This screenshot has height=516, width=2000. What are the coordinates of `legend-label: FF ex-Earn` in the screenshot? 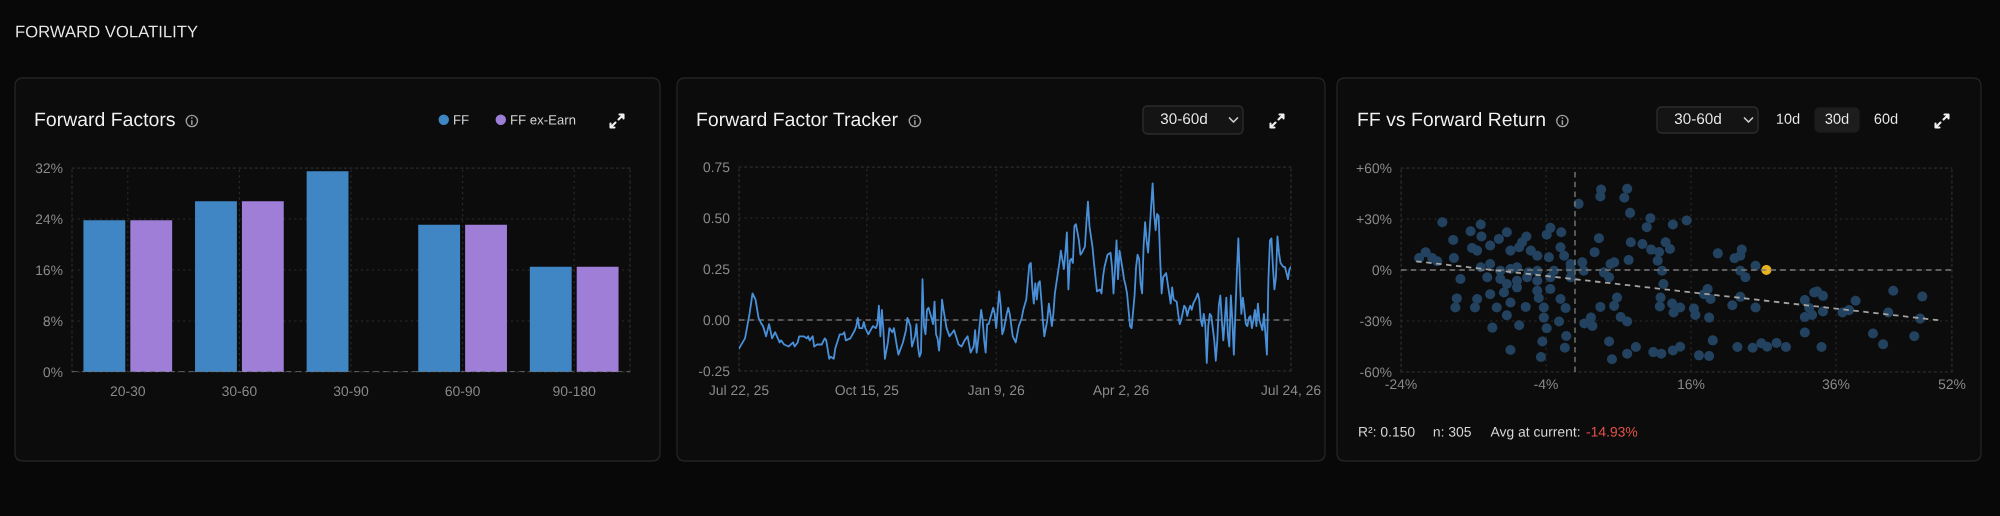 It's located at (543, 120).